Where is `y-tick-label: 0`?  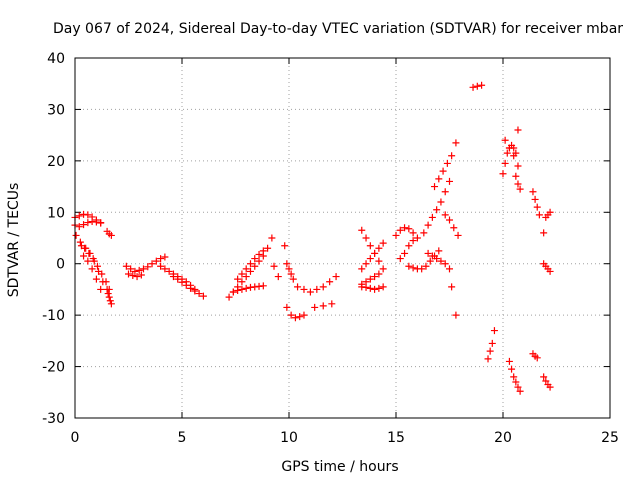
y-tick-label: 0 is located at coordinates (60, 265).